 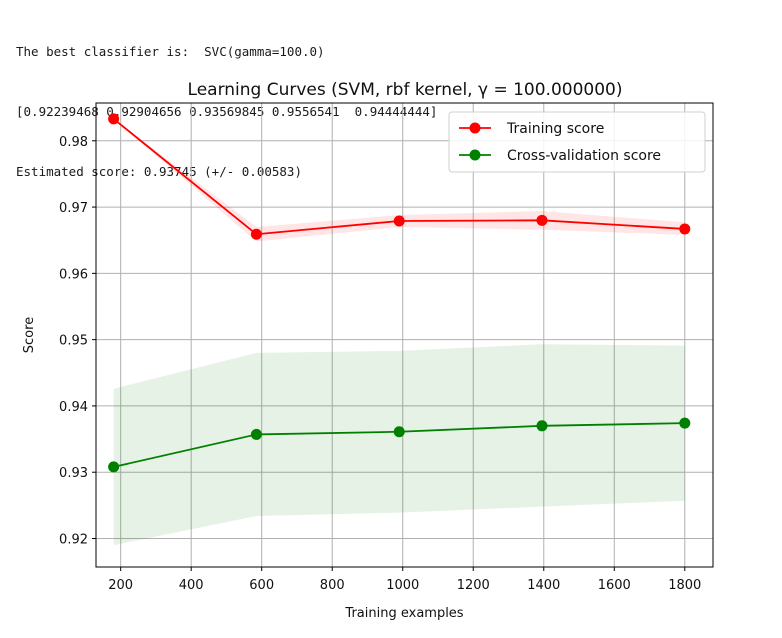 What do you see at coordinates (73, 208) in the screenshot?
I see `y-tick-label: 0.97` at bounding box center [73, 208].